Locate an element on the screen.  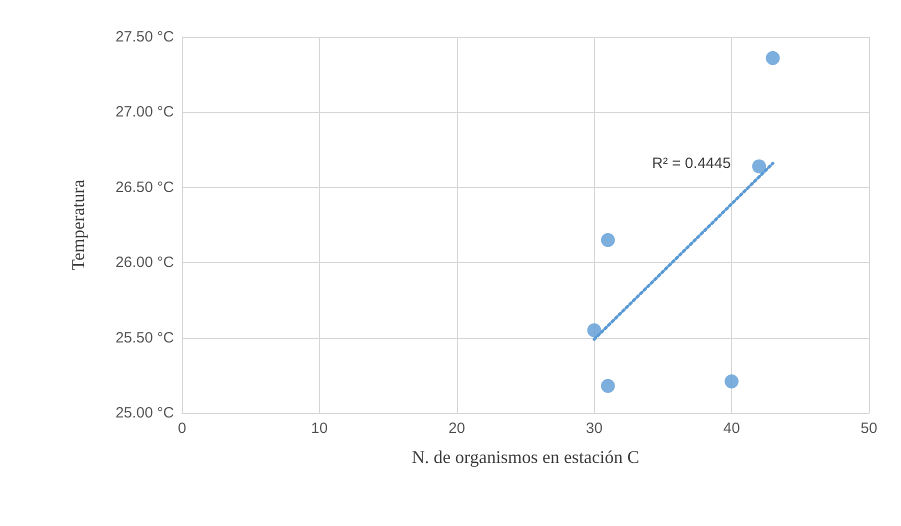
x-tick-label: 0 is located at coordinates (182, 428).